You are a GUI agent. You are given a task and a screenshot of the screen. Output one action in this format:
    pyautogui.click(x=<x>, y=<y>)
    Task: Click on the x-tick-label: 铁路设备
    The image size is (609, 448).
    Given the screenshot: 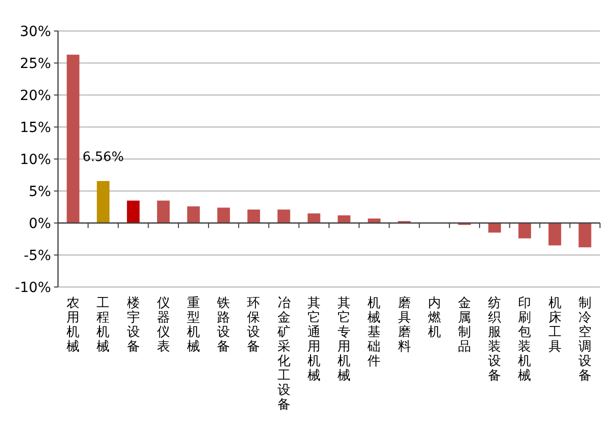 What is the action you would take?
    pyautogui.click(x=223, y=325)
    